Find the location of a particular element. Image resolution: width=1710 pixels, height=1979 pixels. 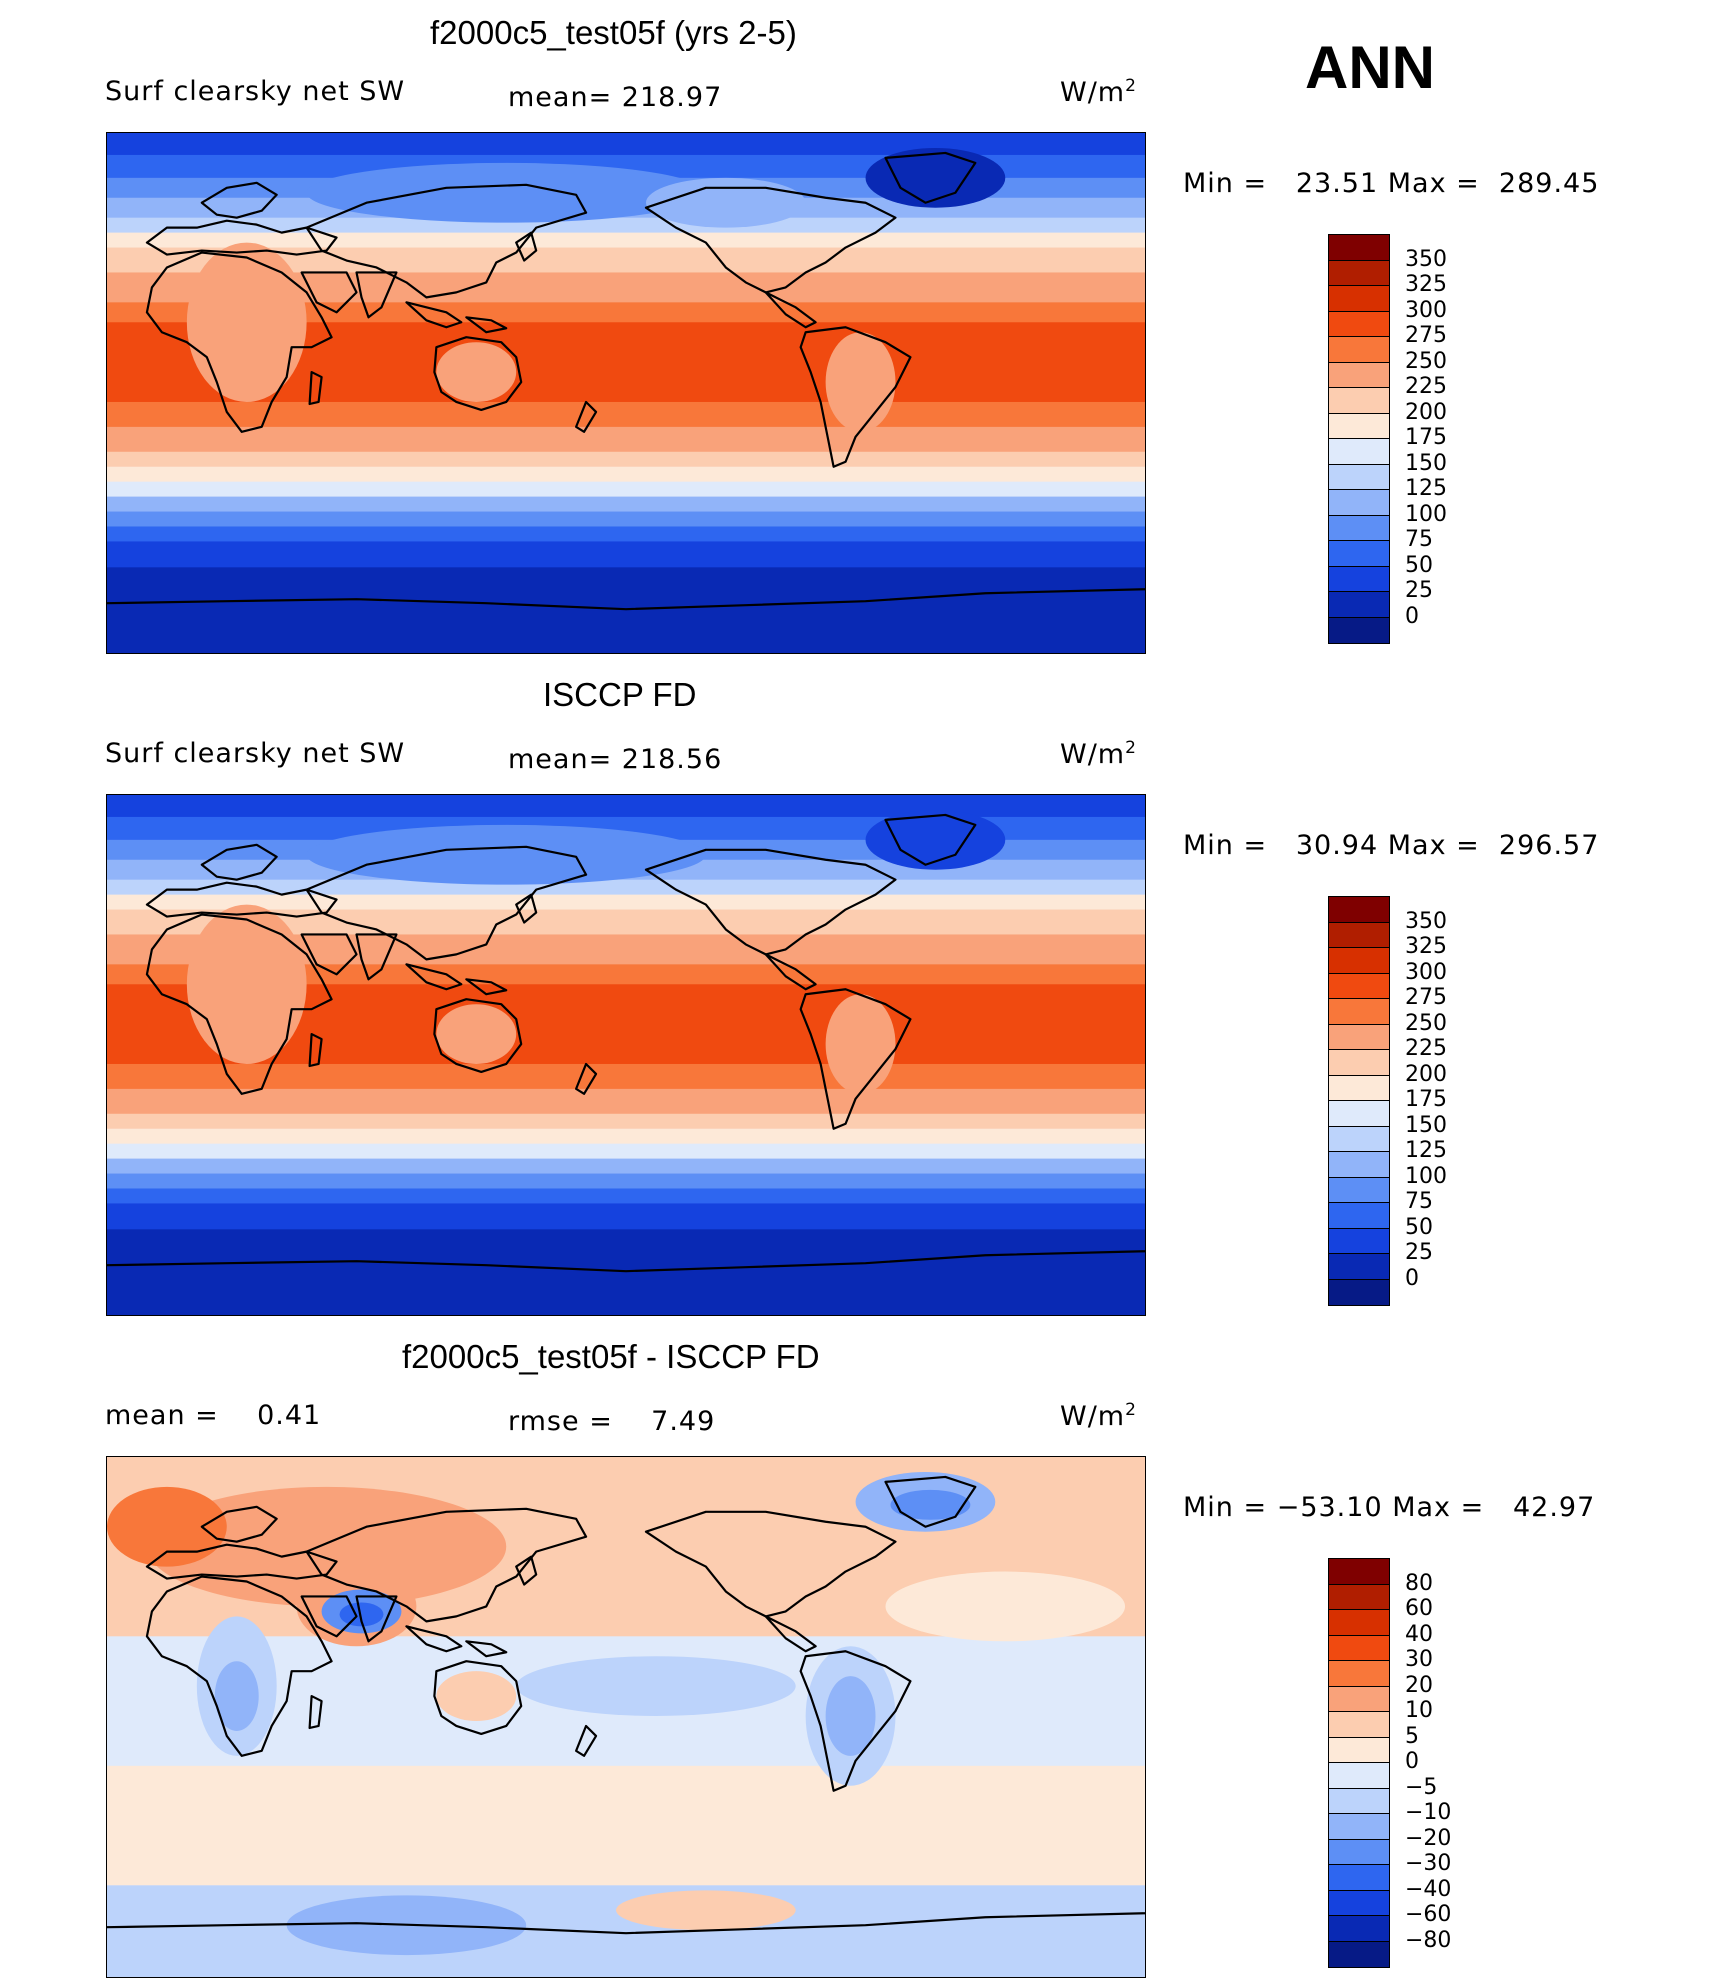

panel2-colorbar-tick: 150 is located at coordinates (1426, 1125).